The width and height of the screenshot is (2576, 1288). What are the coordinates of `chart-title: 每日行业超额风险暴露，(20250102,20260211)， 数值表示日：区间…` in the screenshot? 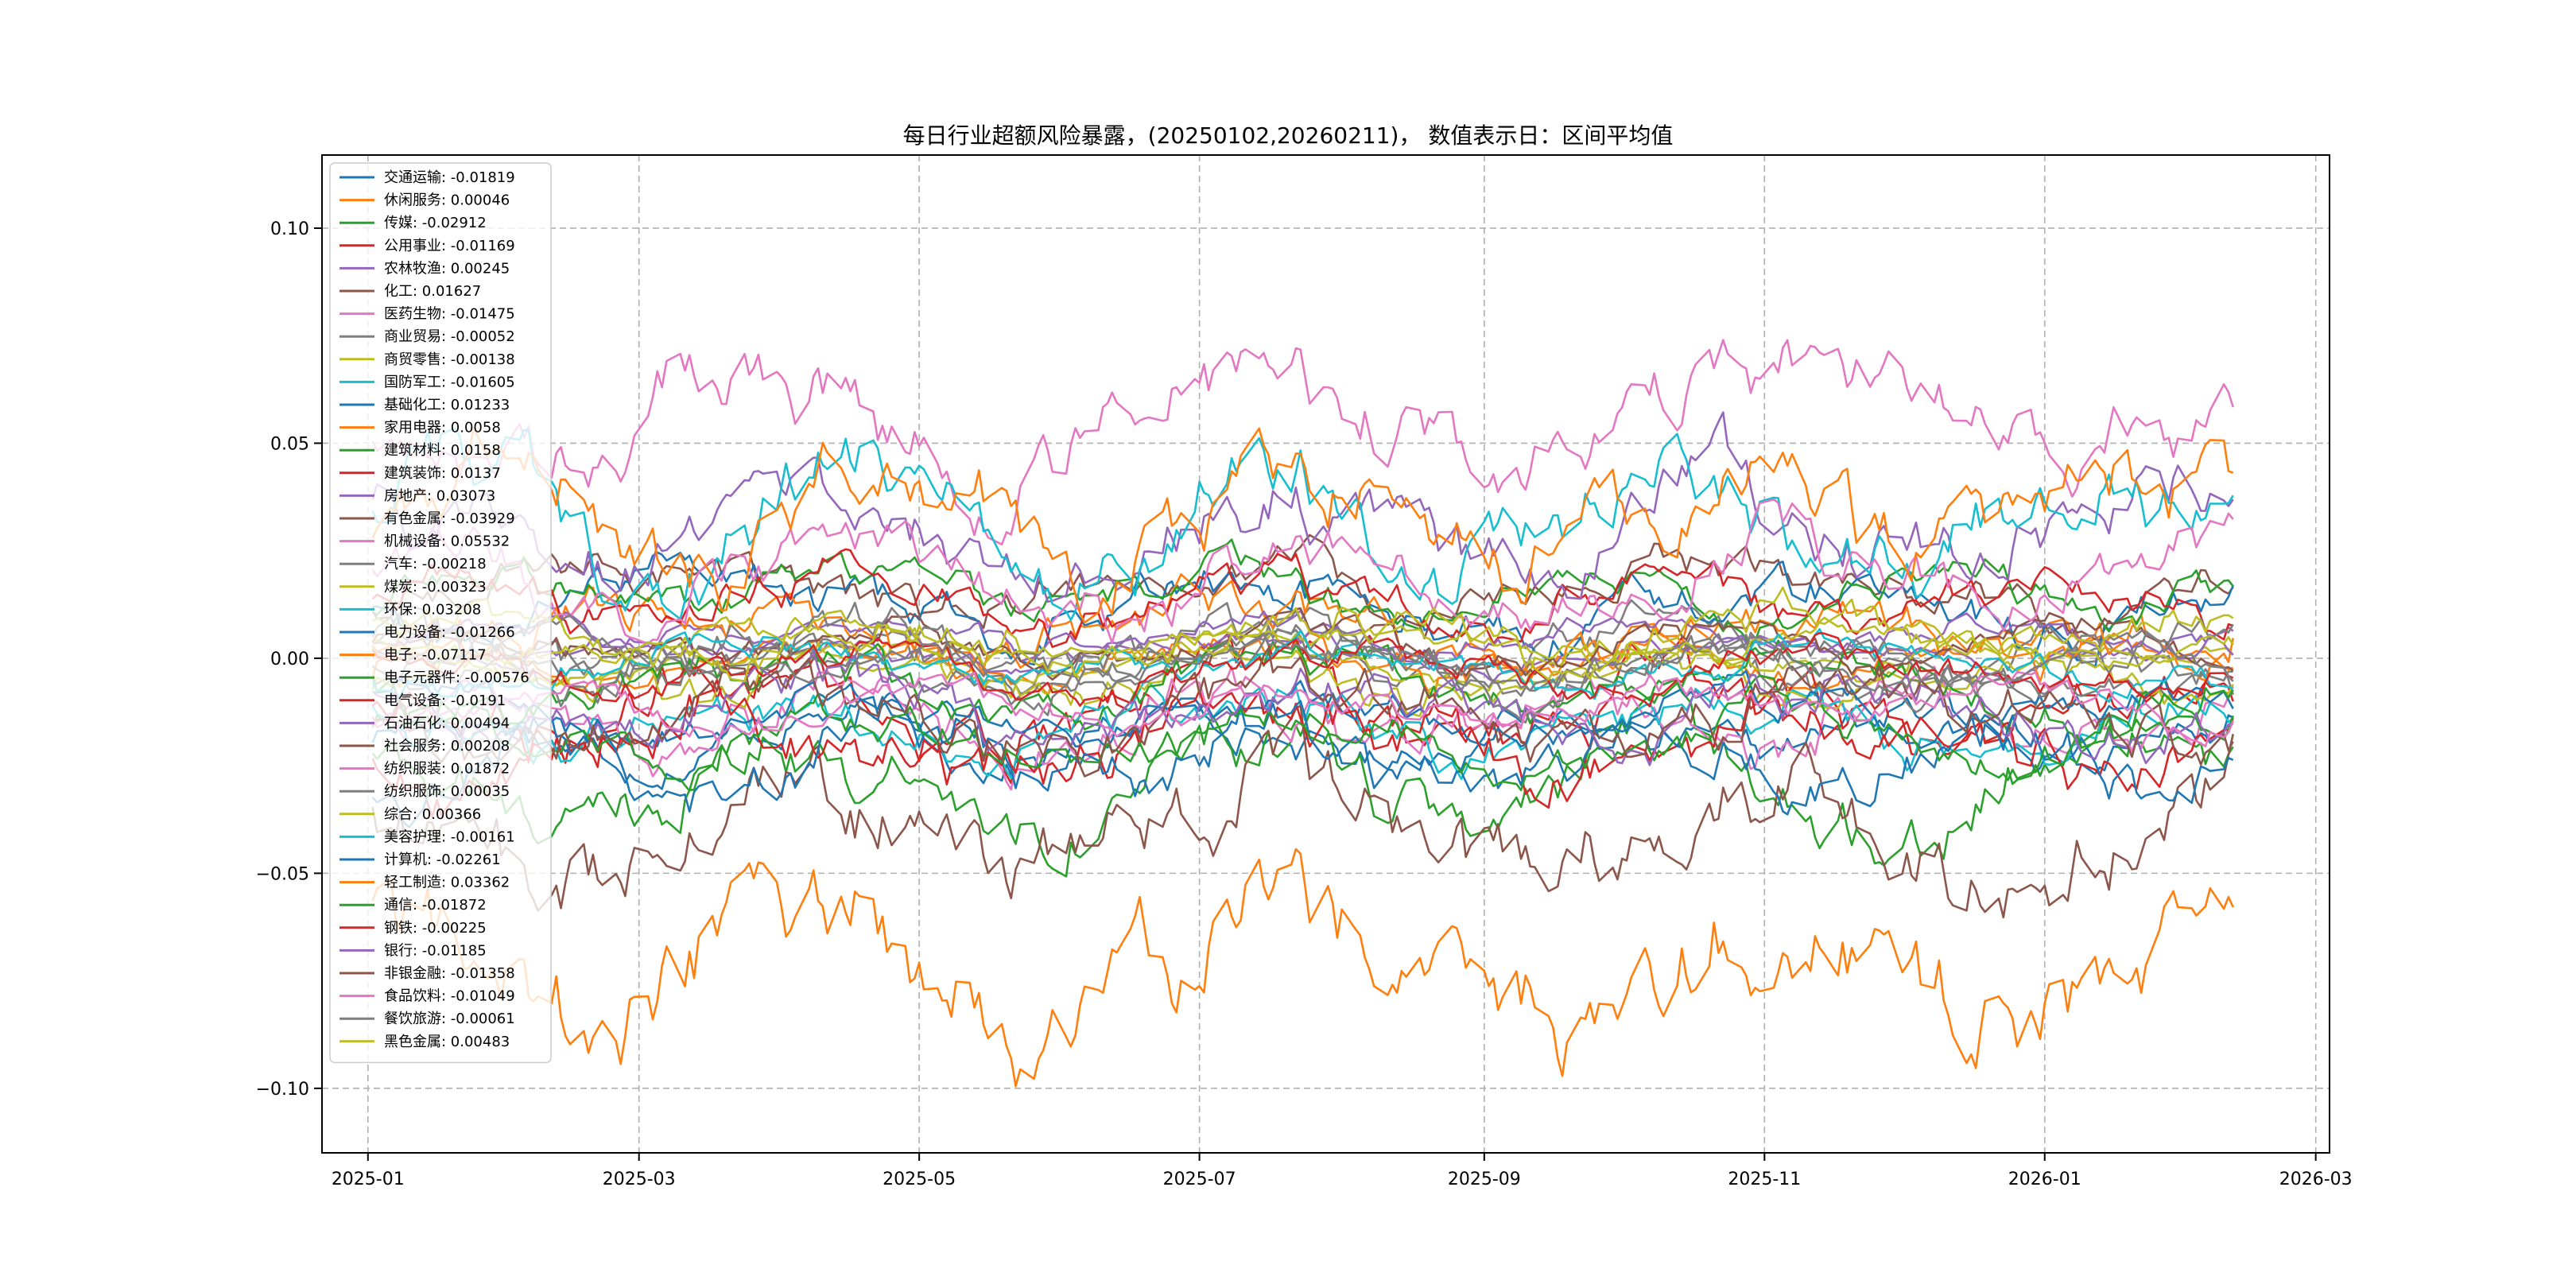 It's located at (1289, 136).